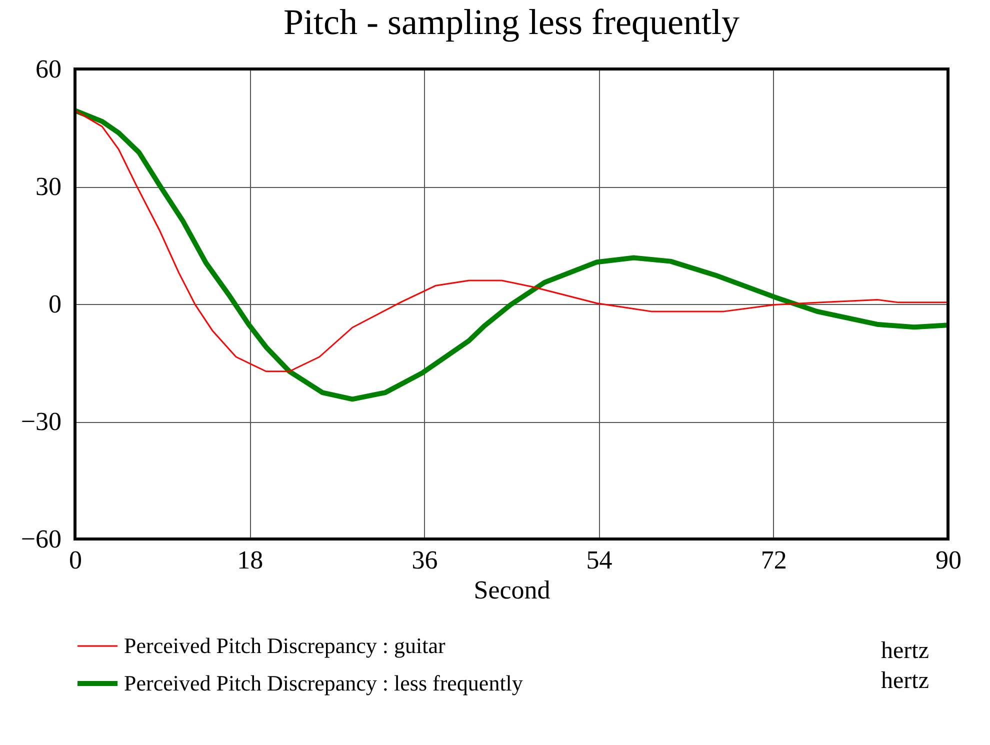 This screenshot has height=745, width=990. Describe the element at coordinates (41, 539) in the screenshot. I see `y-tick-label: −60` at that location.